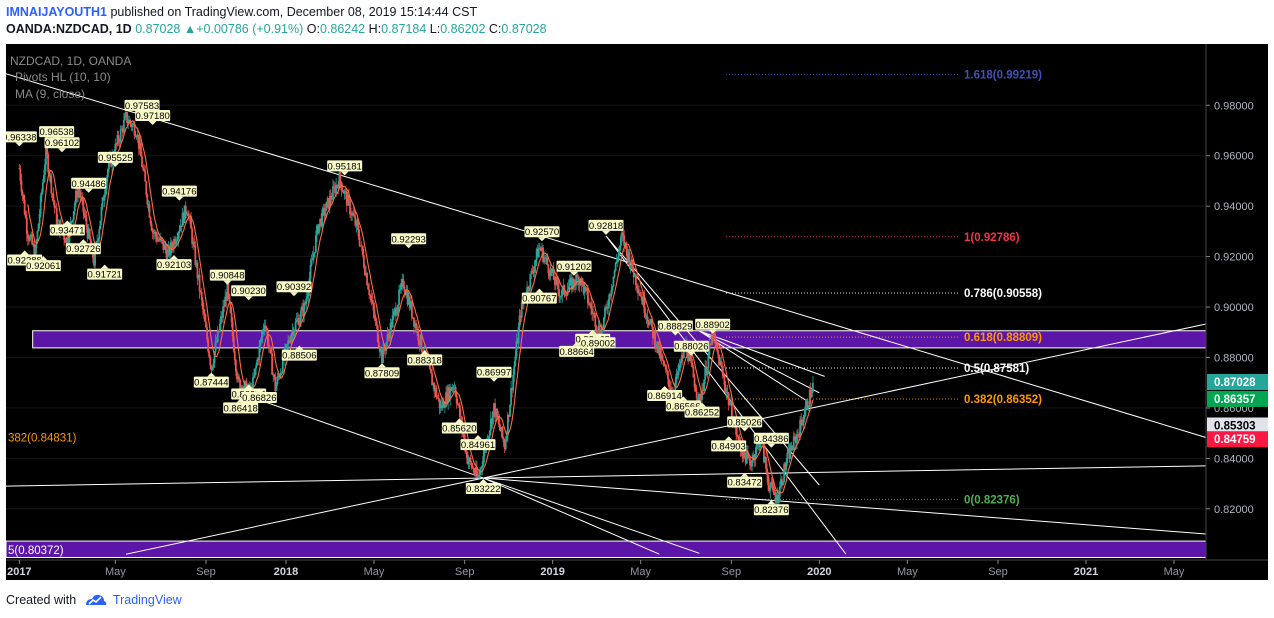 The image size is (1274, 618). Describe the element at coordinates (542, 234) in the screenshot. I see `pivot-label: 0.92570` at that location.